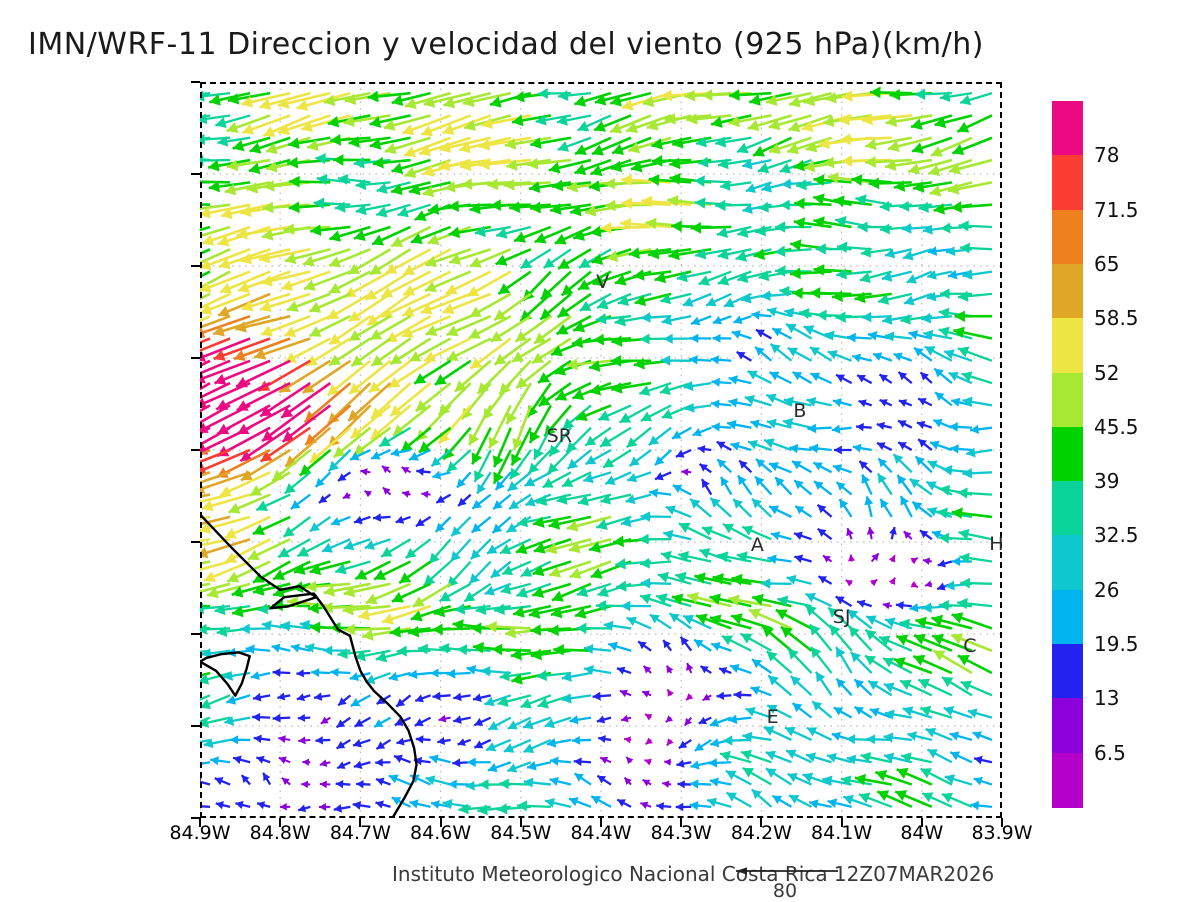 The image size is (1200, 902). Describe the element at coordinates (1106, 698) in the screenshot. I see `colorbar-tick-label: 13` at that location.